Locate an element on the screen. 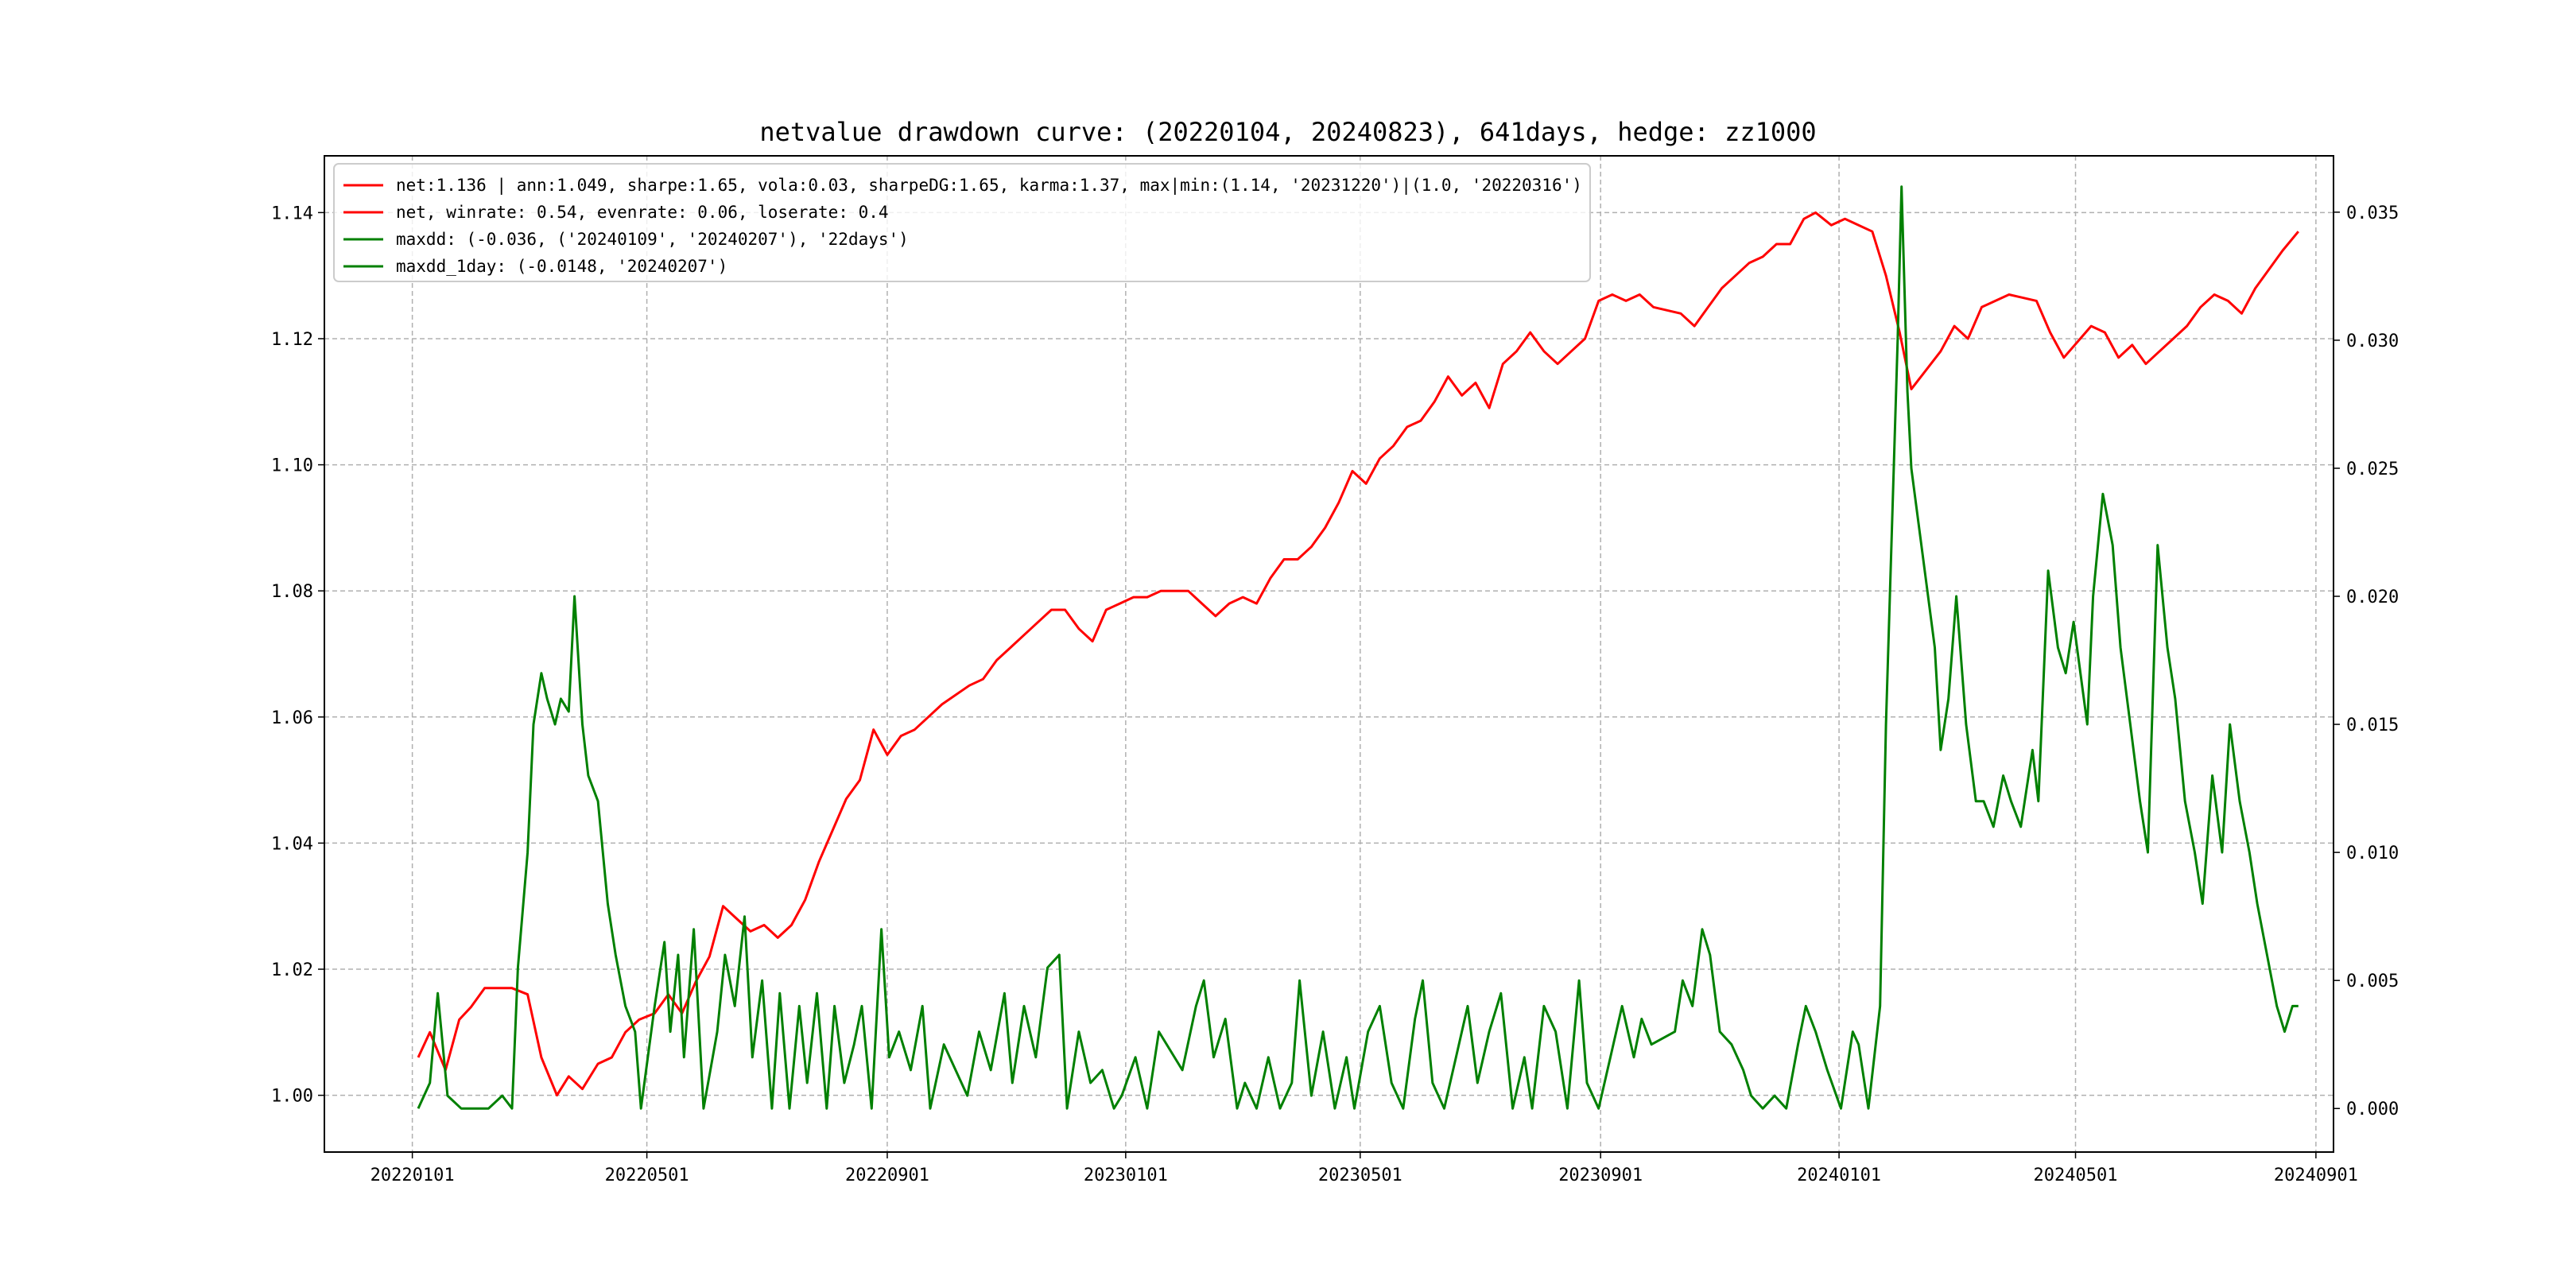 Image resolution: width=2576 pixels, height=1288 pixels. x-tick-label-2: 20220901 is located at coordinates (887, 1175).